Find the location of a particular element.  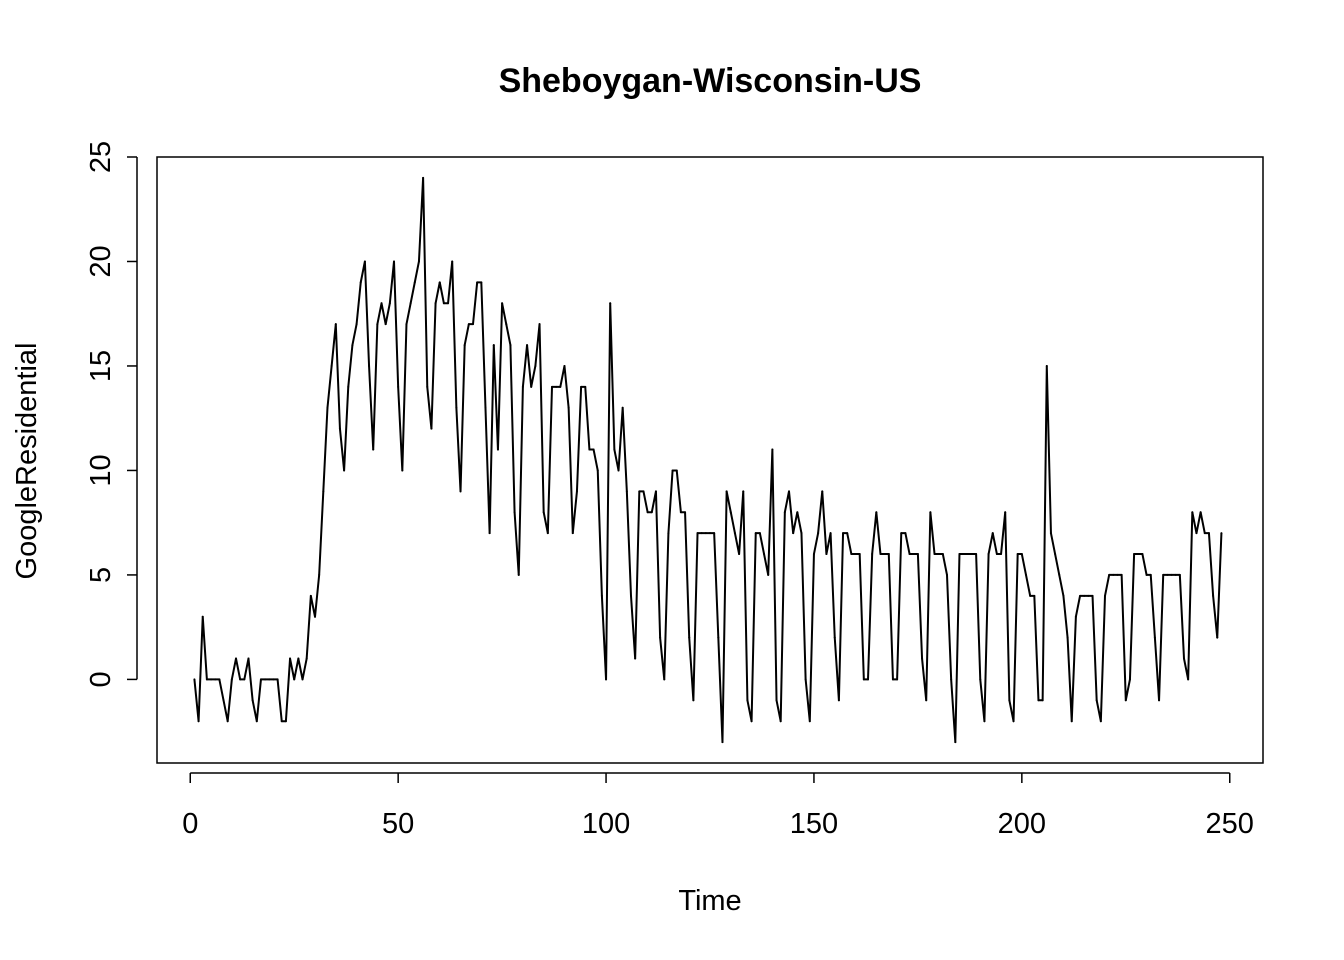

x-axis: 0 50 100 150 200 250 is located at coordinates (718, 806).